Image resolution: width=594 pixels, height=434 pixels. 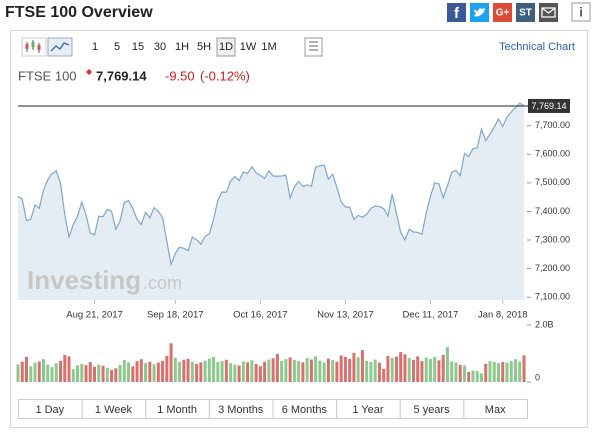 What do you see at coordinates (95, 47) in the screenshot?
I see `interval-button: 1` at bounding box center [95, 47].